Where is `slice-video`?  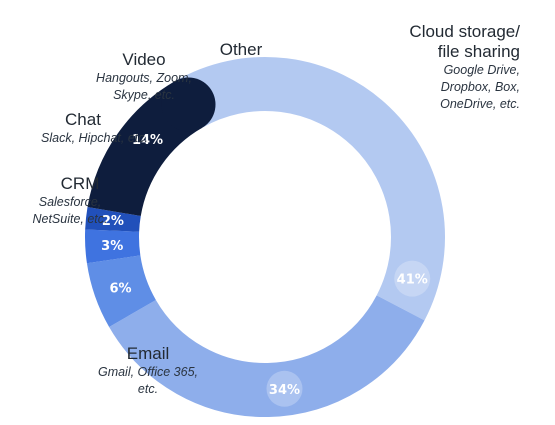
slice-video is located at coordinates (113, 219).